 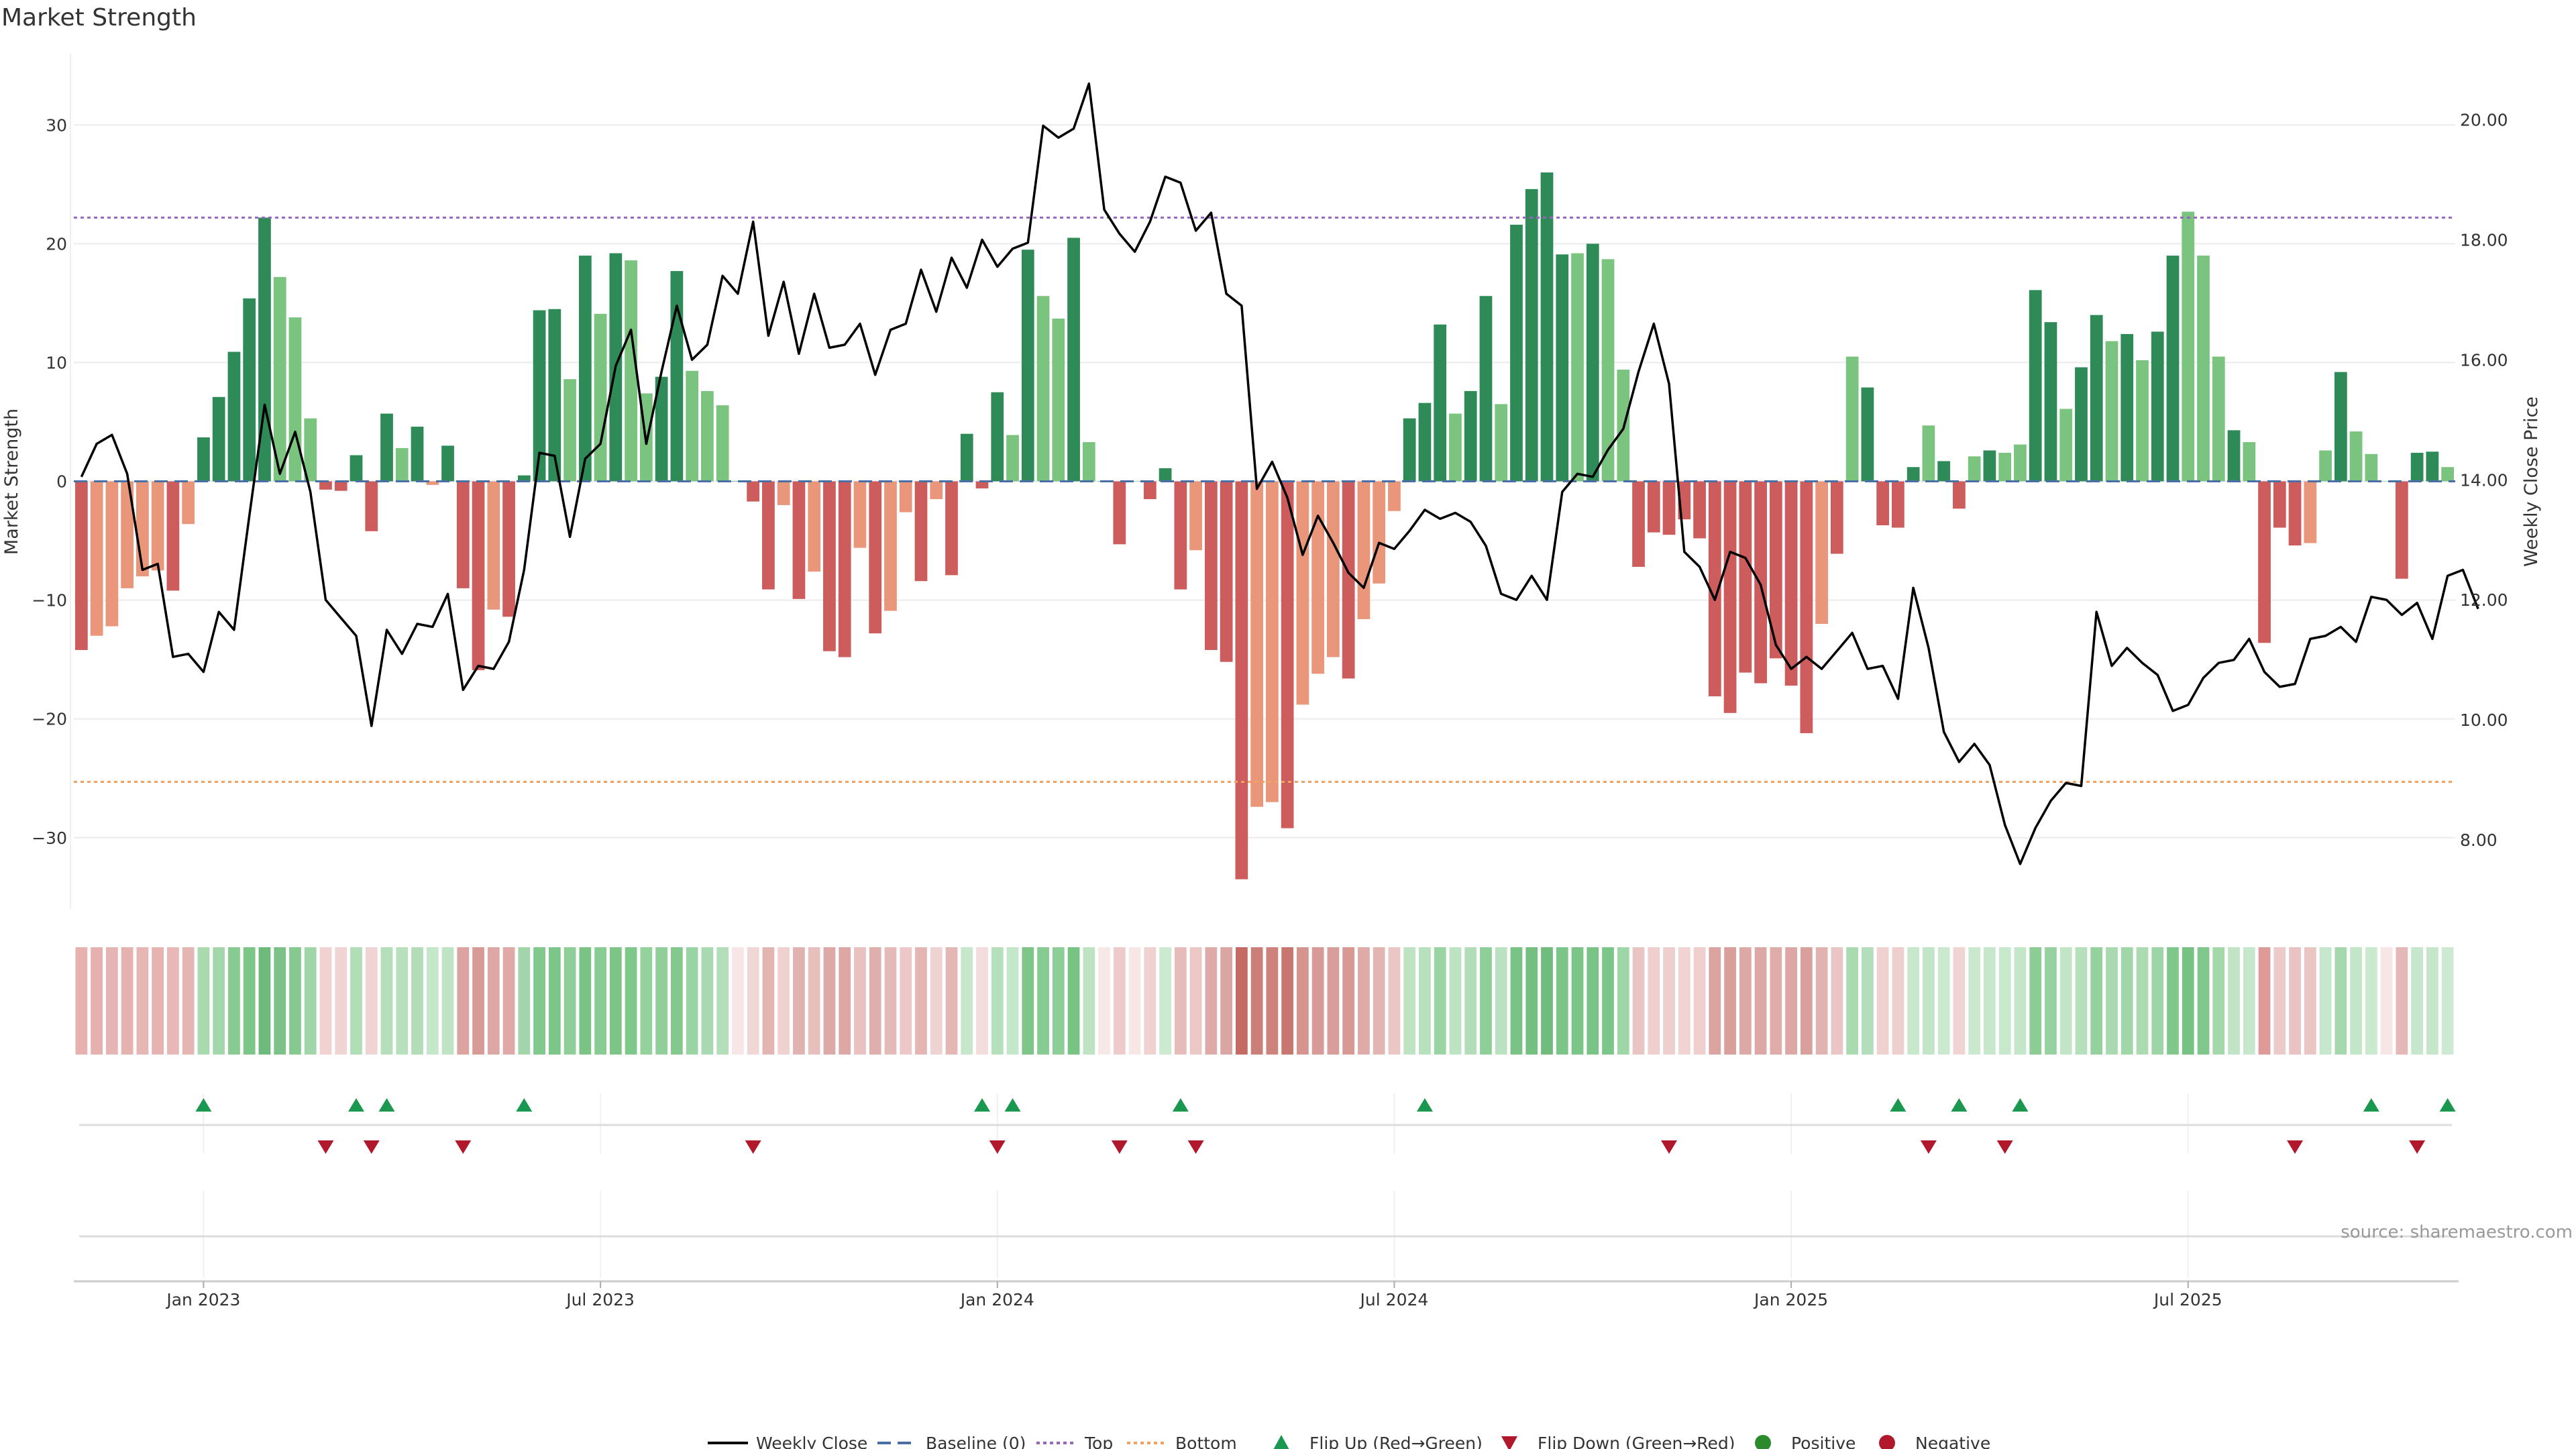 What do you see at coordinates (811, 1441) in the screenshot?
I see `legend-label: Weekly Close` at bounding box center [811, 1441].